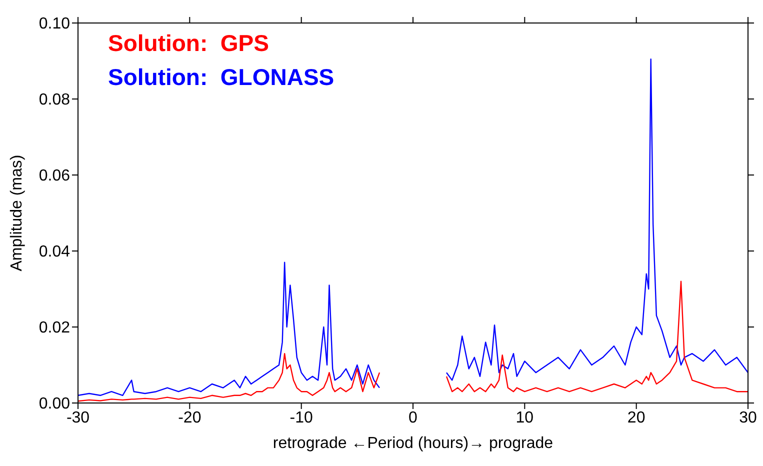 The height and width of the screenshot is (466, 763). I want to click on x-tick-label: 10, so click(525, 417).